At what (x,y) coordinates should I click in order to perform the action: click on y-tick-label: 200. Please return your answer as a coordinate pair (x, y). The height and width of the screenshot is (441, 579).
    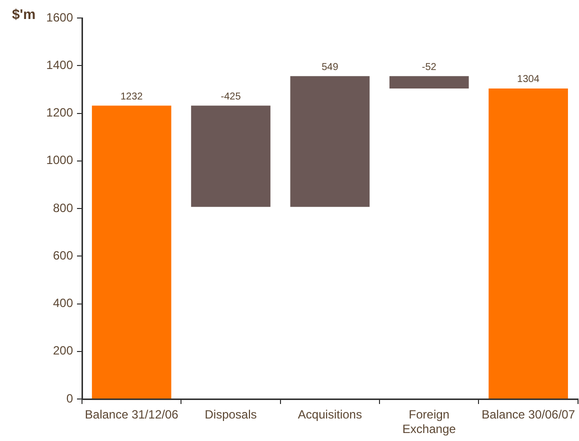
    Looking at the image, I should click on (63, 351).